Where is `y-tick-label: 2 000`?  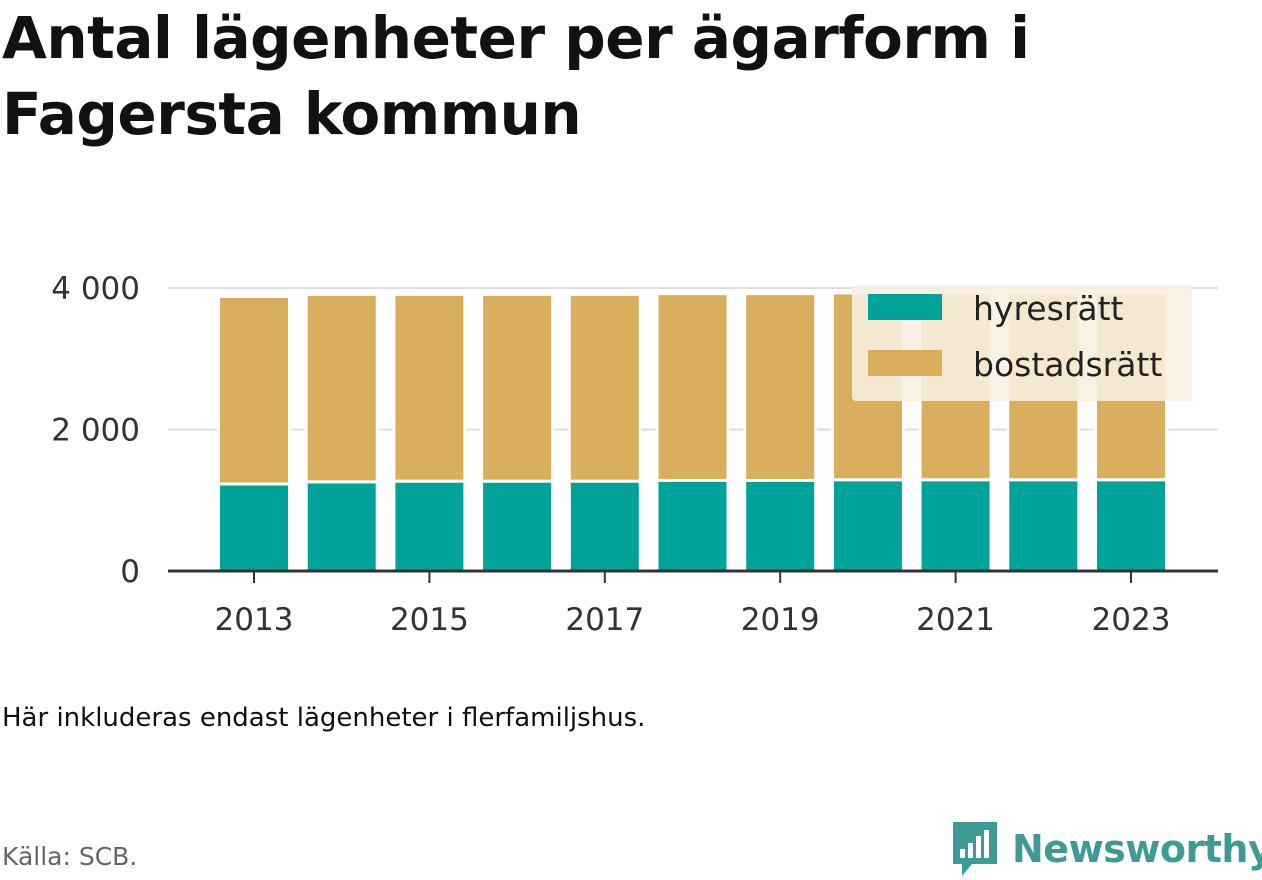
y-tick-label: 2 000 is located at coordinates (95, 431).